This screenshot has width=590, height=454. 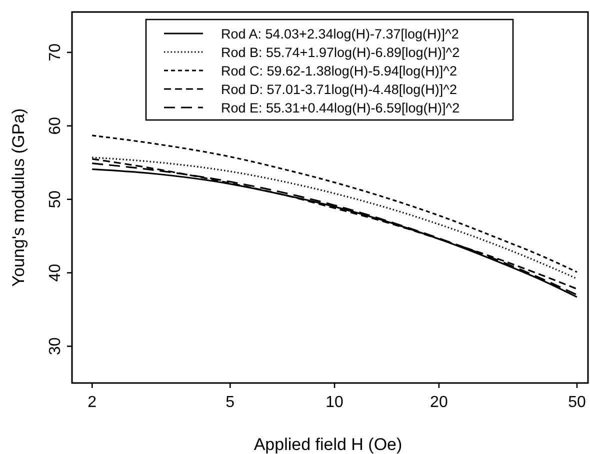 I want to click on x-tick-label: 2, so click(x=92, y=402).